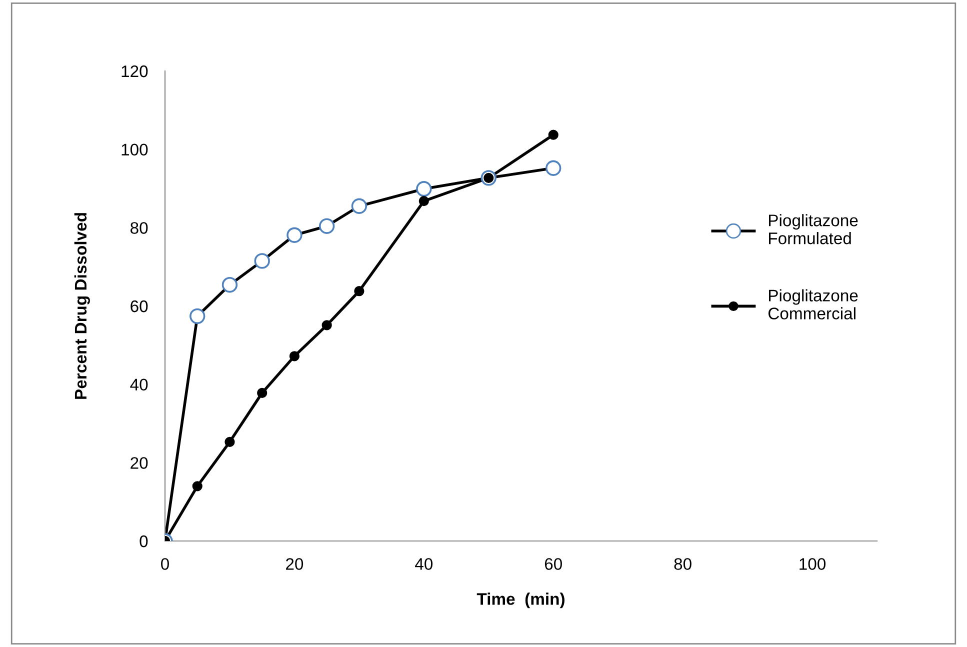  What do you see at coordinates (139, 463) in the screenshot?
I see `y-tick-label: 20` at bounding box center [139, 463].